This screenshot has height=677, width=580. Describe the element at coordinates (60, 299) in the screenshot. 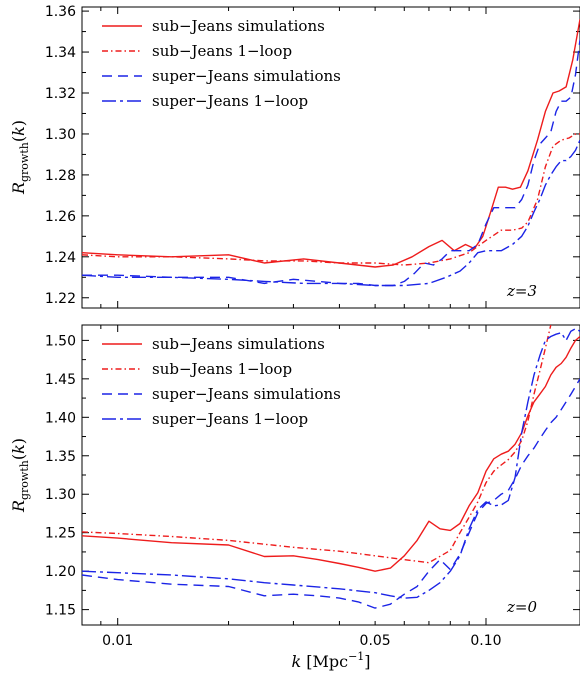

I see `y-tick-label: 1.22` at that location.